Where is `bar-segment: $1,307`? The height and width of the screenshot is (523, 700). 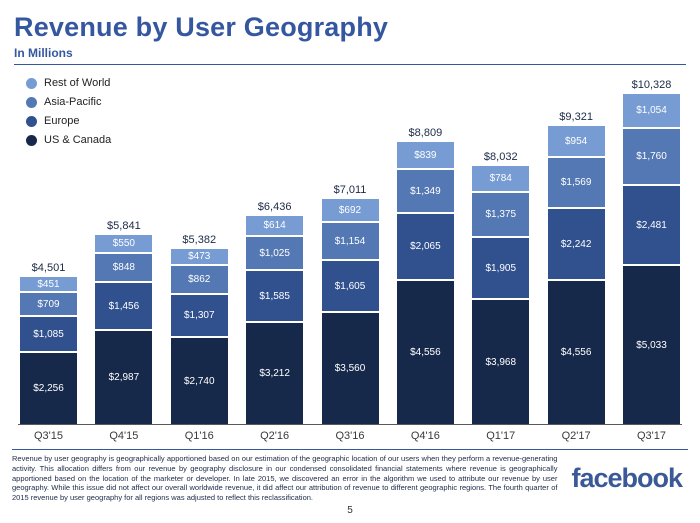 bar-segment: $1,307 is located at coordinates (199, 315).